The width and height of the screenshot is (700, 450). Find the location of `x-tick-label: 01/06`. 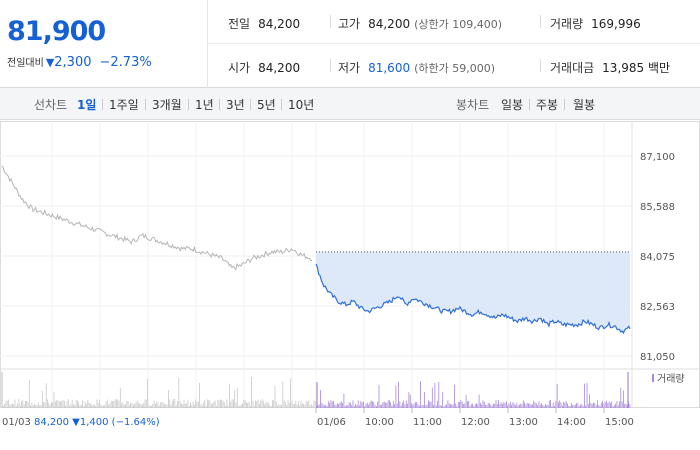

x-tick-label: 01/06 is located at coordinates (331, 422).